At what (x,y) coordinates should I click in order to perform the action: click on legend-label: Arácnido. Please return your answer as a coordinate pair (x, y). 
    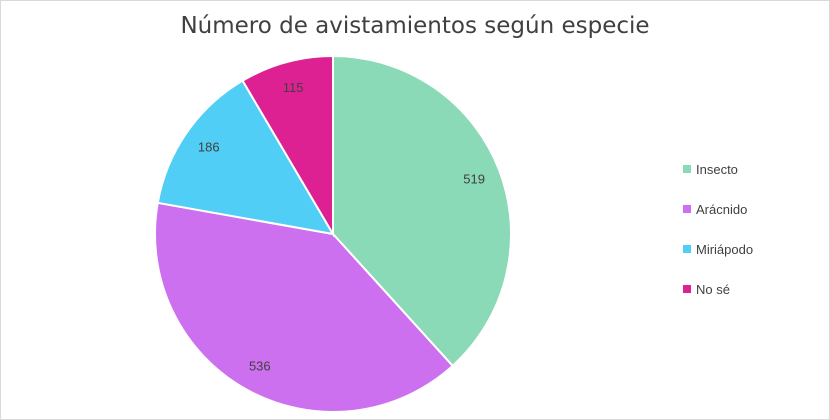
    Looking at the image, I should click on (722, 209).